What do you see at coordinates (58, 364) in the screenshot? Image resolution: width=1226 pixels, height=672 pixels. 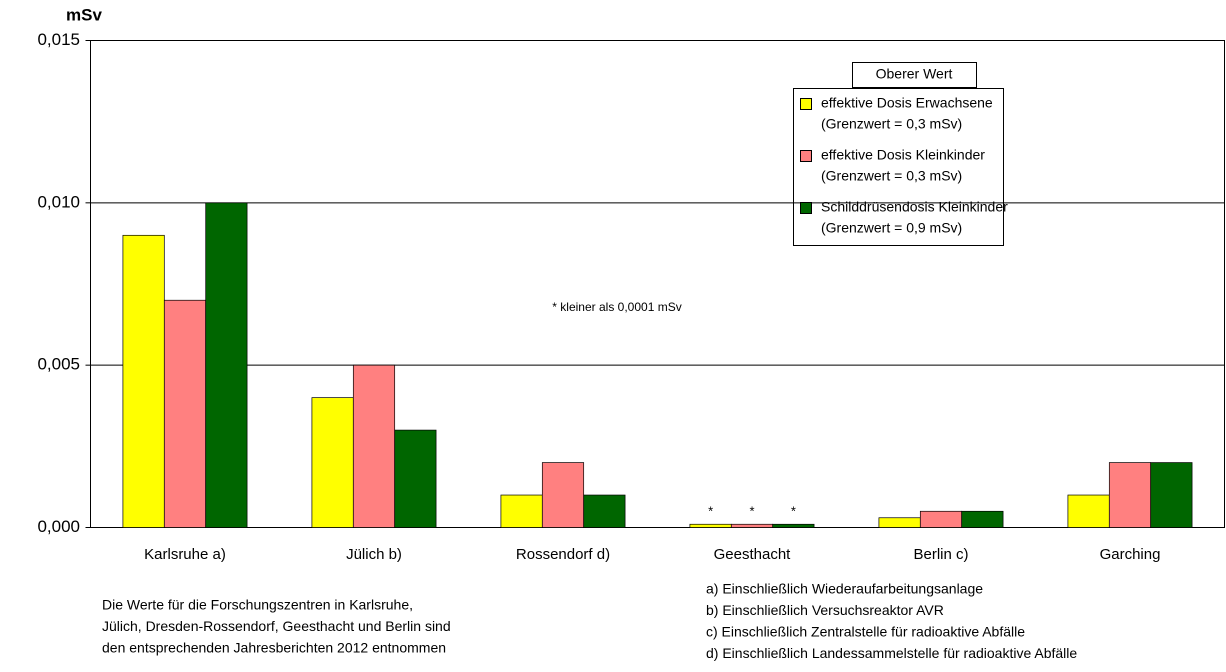 I see `y-tick-label: 0,005` at bounding box center [58, 364].